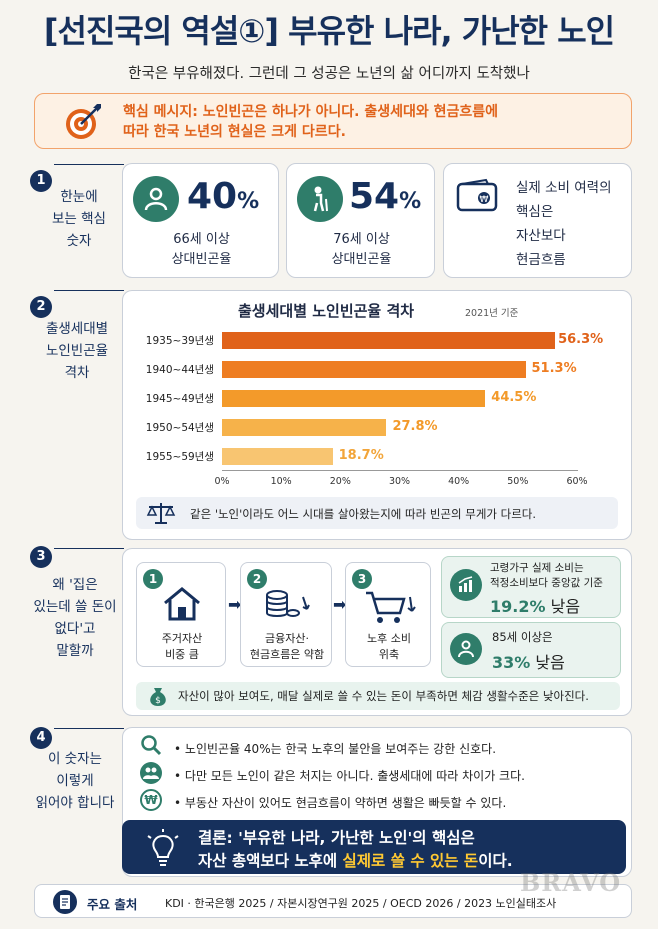  Describe the element at coordinates (83, 121) in the screenshot. I see `target-icon` at that location.